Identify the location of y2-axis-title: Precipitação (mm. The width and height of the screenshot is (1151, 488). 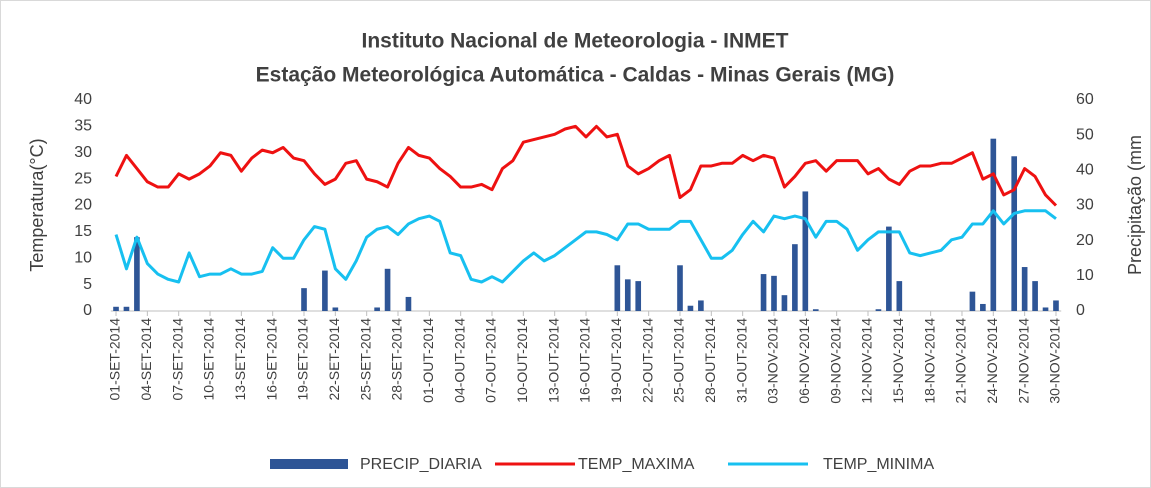
(1135, 205).